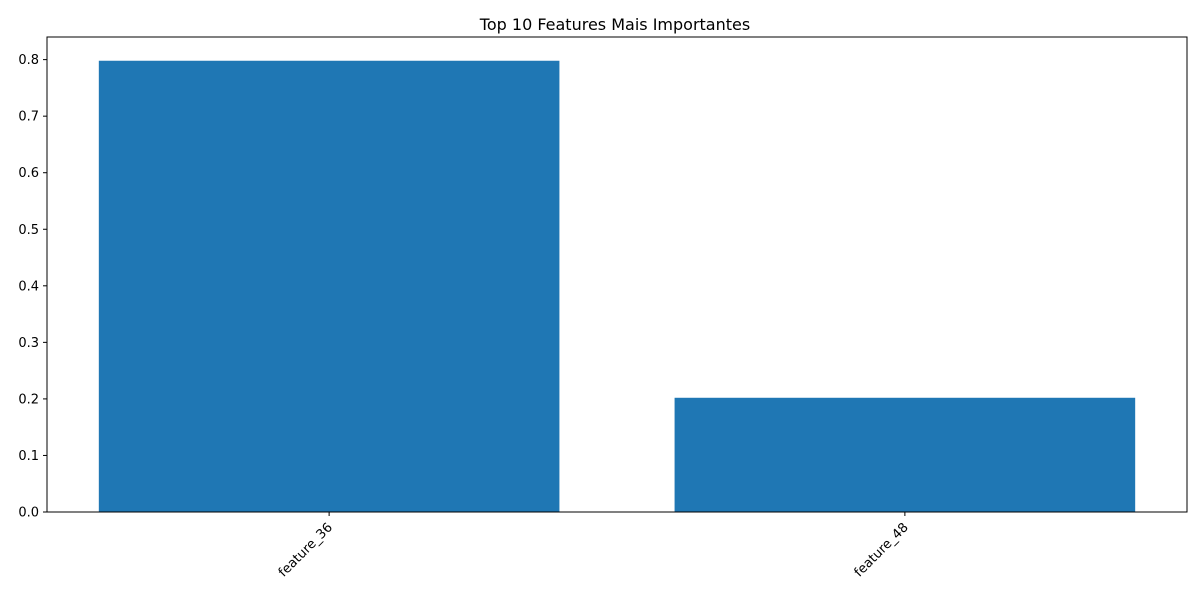 This screenshot has height=600, width=1200. What do you see at coordinates (28, 399) in the screenshot?
I see `y-tick-label: 0.2` at bounding box center [28, 399].